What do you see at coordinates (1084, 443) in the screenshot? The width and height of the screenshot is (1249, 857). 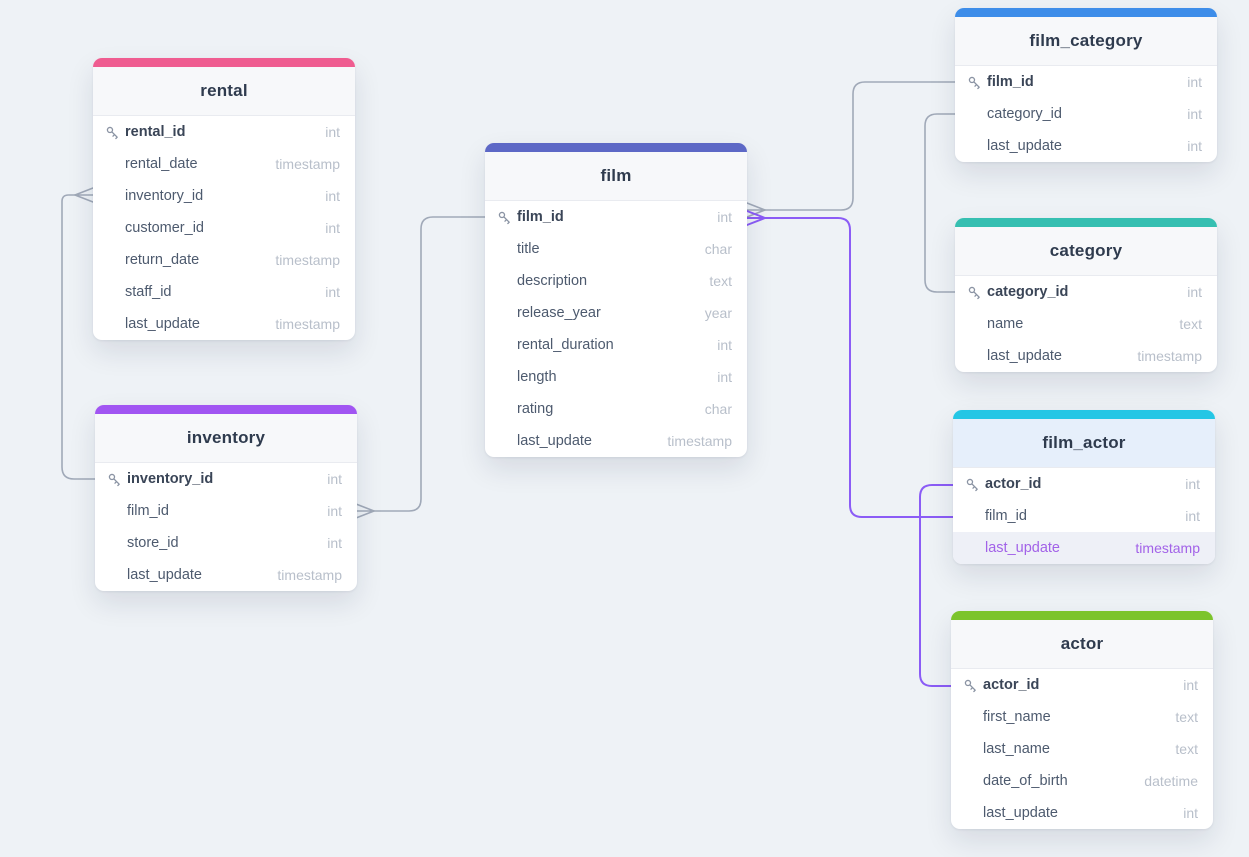 I see `table-header-film_actor: film_actor` at bounding box center [1084, 443].